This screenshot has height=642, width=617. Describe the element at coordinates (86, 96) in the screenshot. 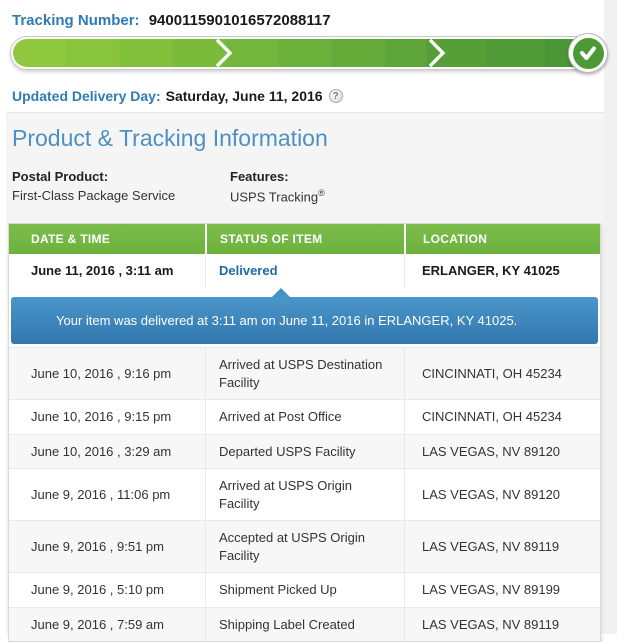

I see `updated-delivery-day-label: Updated Delivery Day:` at that location.